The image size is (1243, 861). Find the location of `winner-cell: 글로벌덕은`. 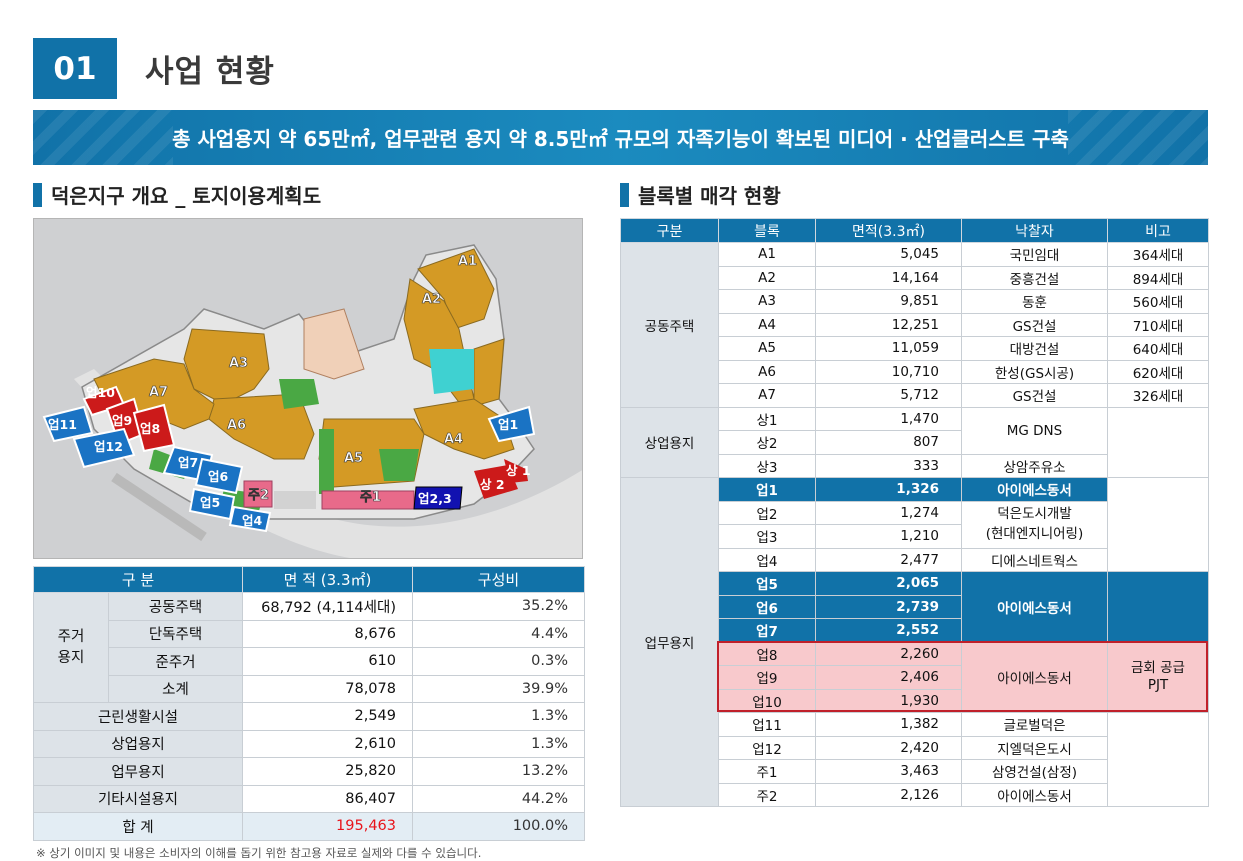

winner-cell: 글로벌덕은 is located at coordinates (1034, 724).